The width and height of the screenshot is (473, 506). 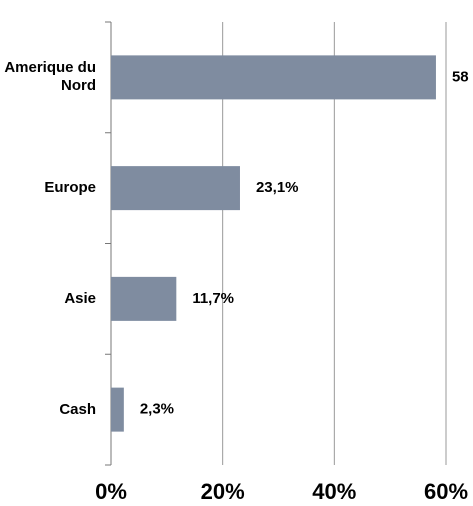 What do you see at coordinates (213, 298) in the screenshot?
I see `data-label: 11,7%` at bounding box center [213, 298].